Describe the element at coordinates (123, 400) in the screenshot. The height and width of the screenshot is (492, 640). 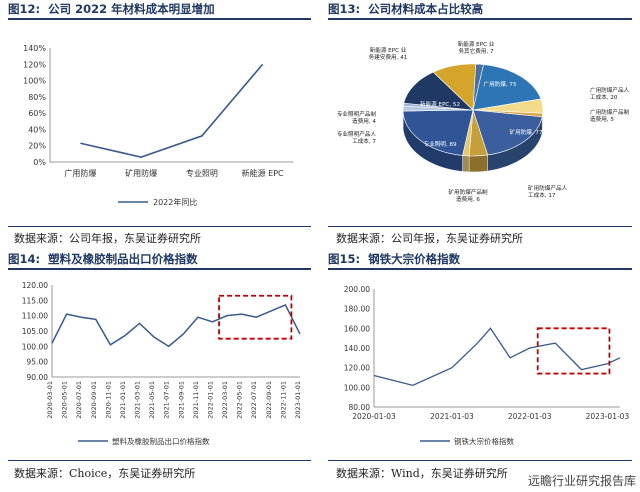
I see `fig14-x-tick-label: 2021-01-01` at that location.